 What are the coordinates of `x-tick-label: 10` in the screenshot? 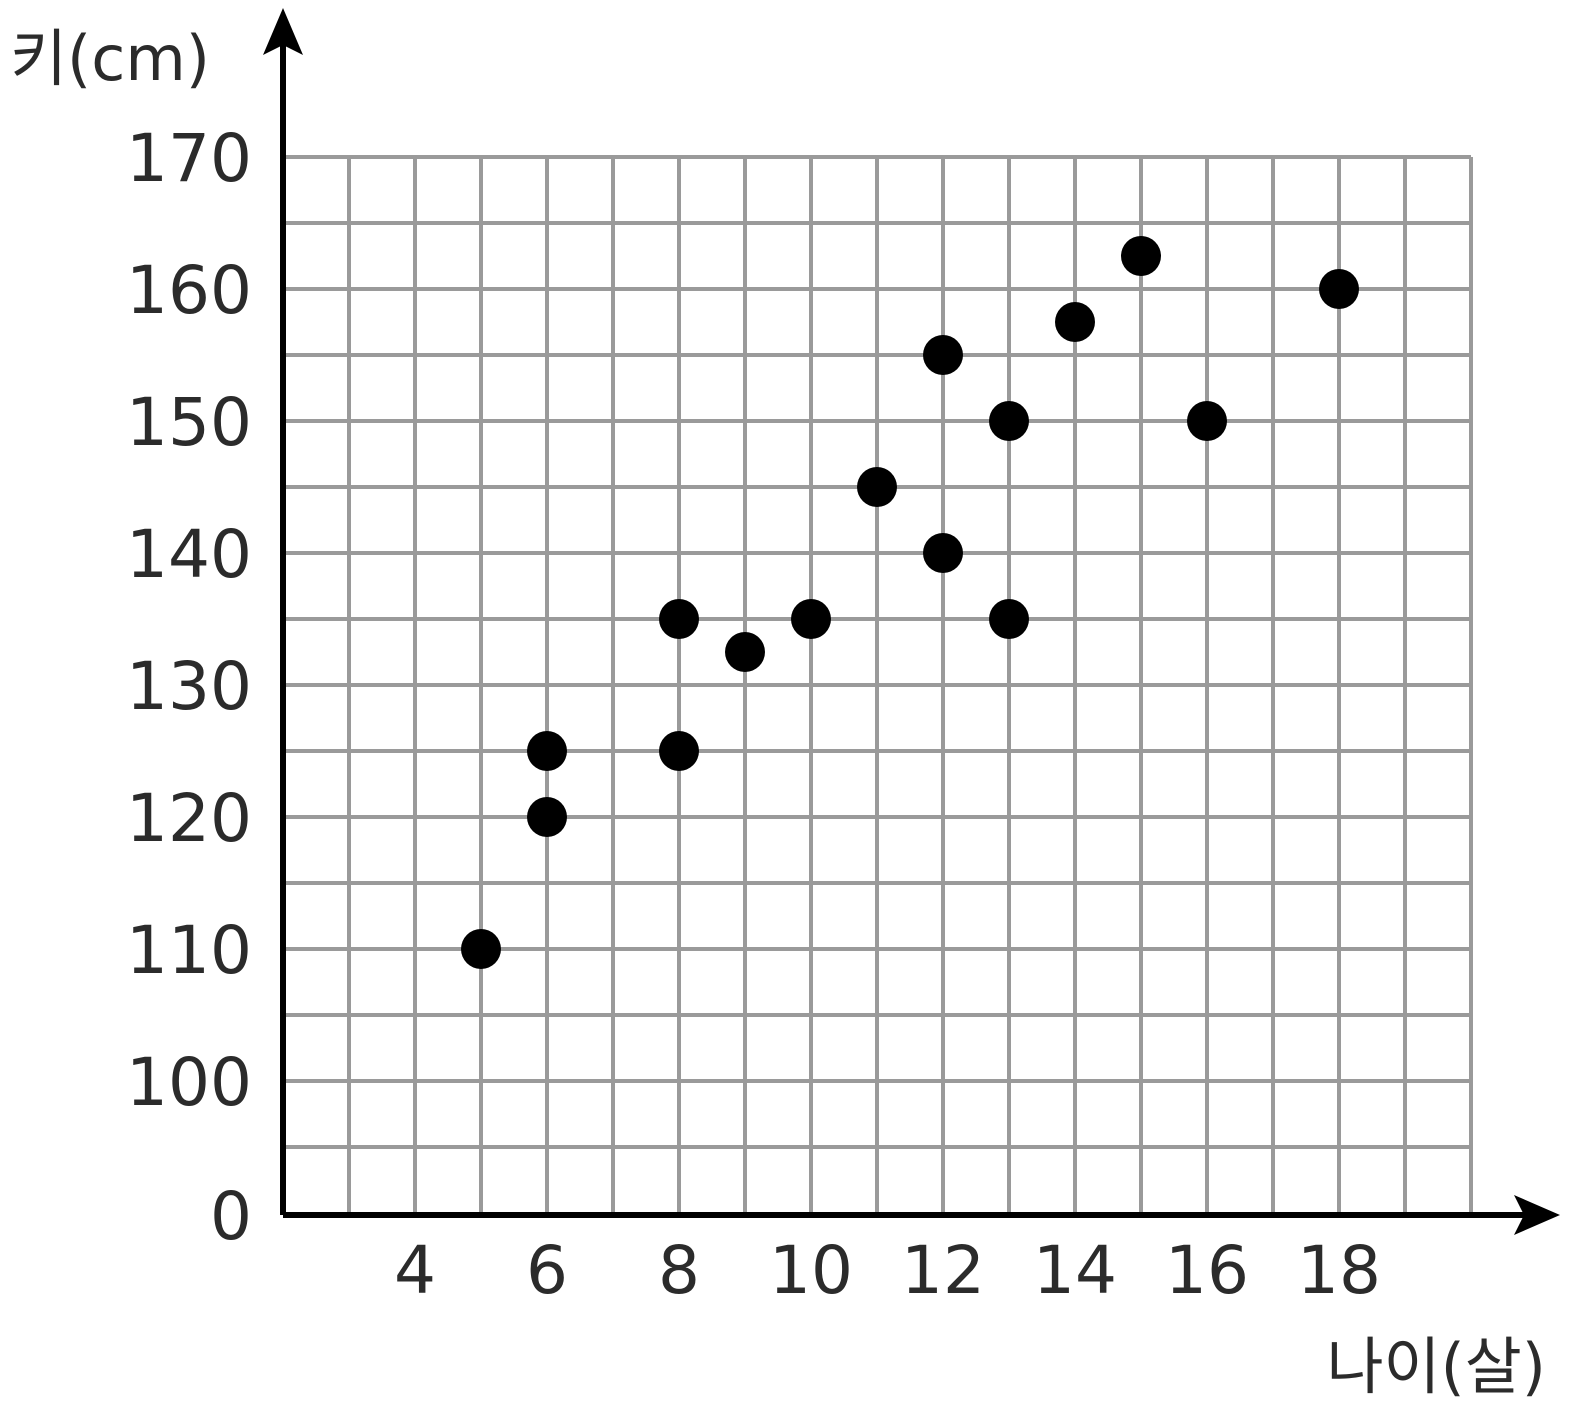 It's located at (811, 1270).